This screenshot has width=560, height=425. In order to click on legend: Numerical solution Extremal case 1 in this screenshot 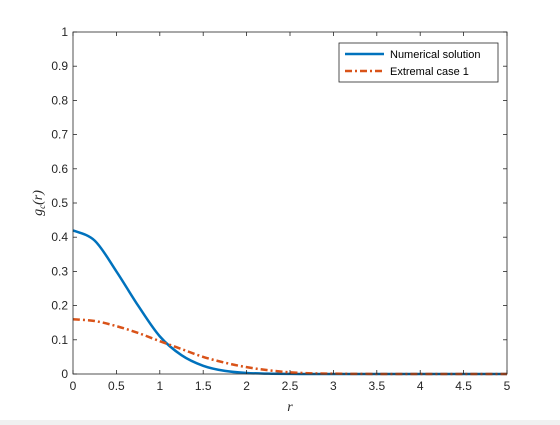, I will do `click(418, 62)`.